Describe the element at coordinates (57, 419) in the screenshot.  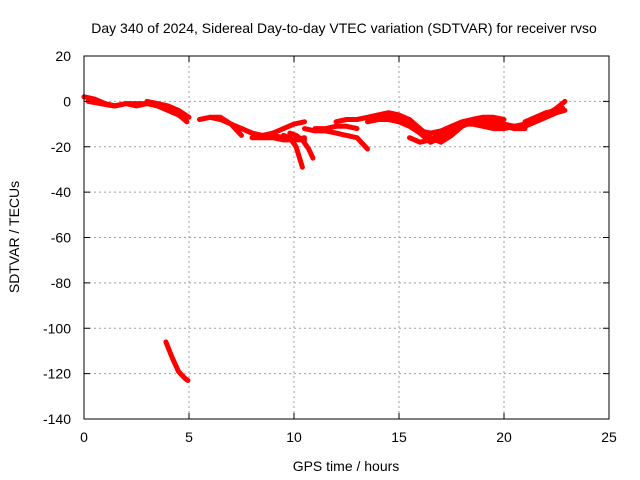
I see `y-tick-label: -140` at that location.